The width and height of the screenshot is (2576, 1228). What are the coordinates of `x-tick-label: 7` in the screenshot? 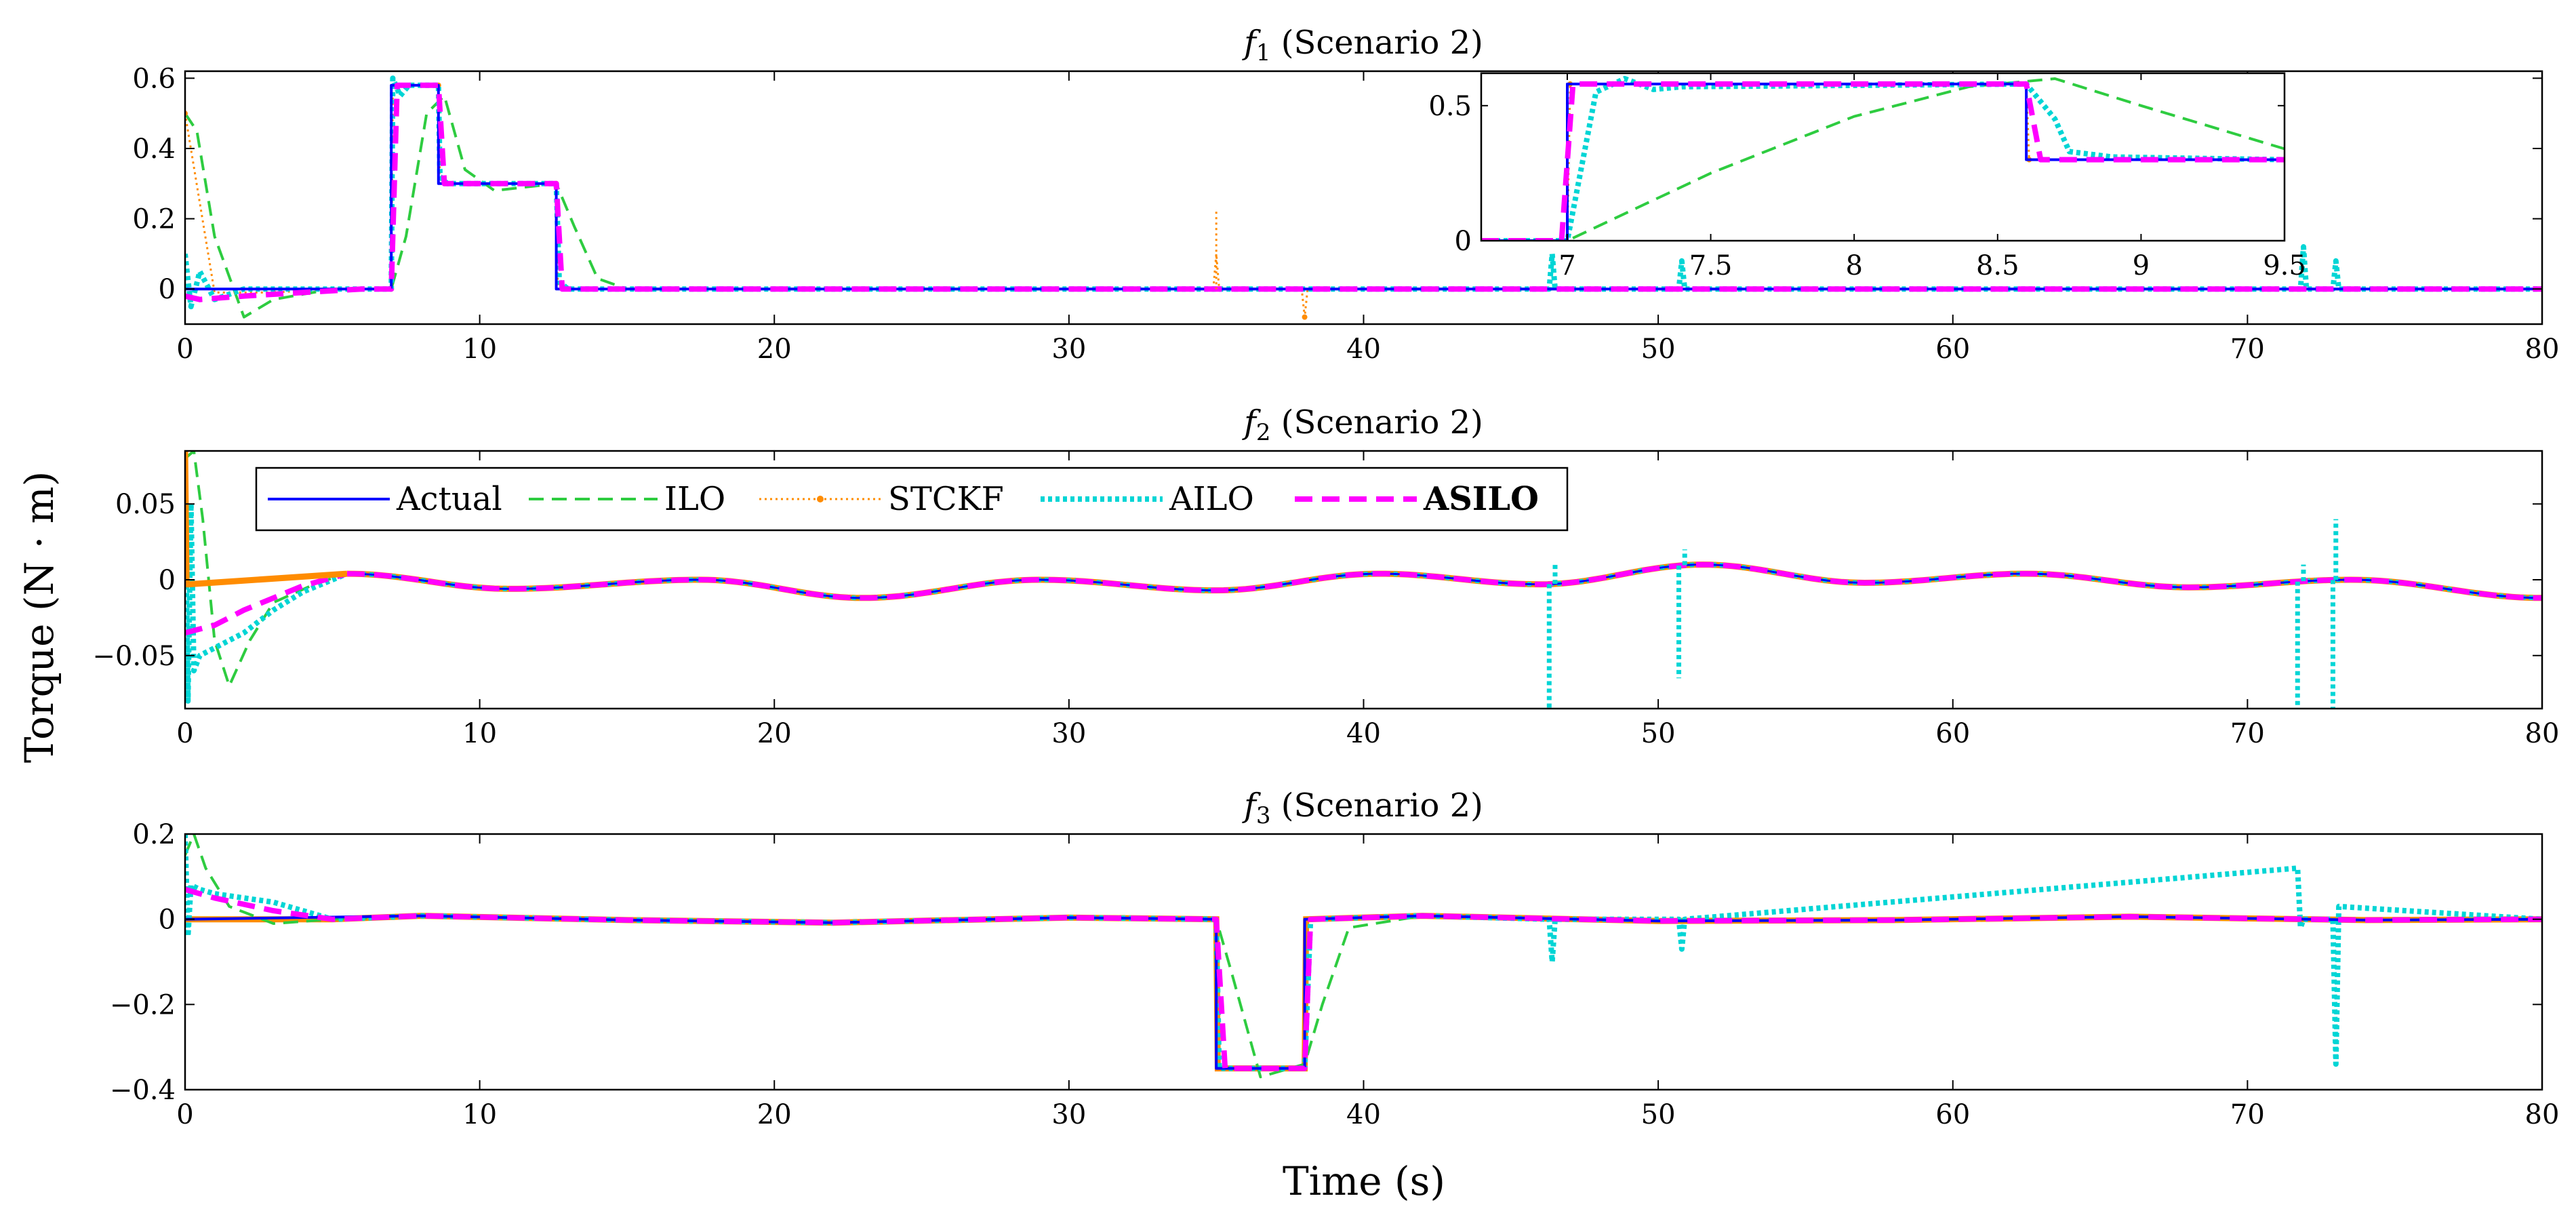 It's located at (1566, 265).